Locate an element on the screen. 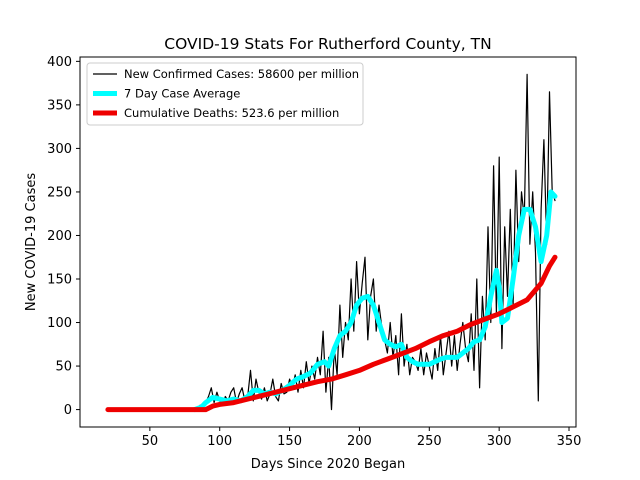 The image size is (640, 480). x-tick-label: 300 is located at coordinates (499, 441).